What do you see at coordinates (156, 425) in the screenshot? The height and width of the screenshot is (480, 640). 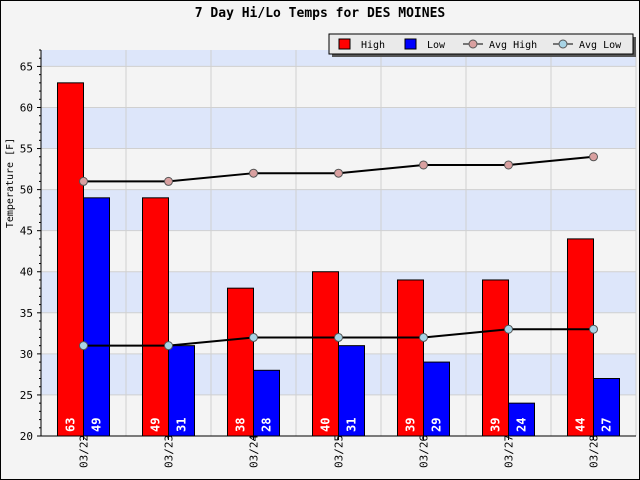 I see `data-label-high: 49` at bounding box center [156, 425].